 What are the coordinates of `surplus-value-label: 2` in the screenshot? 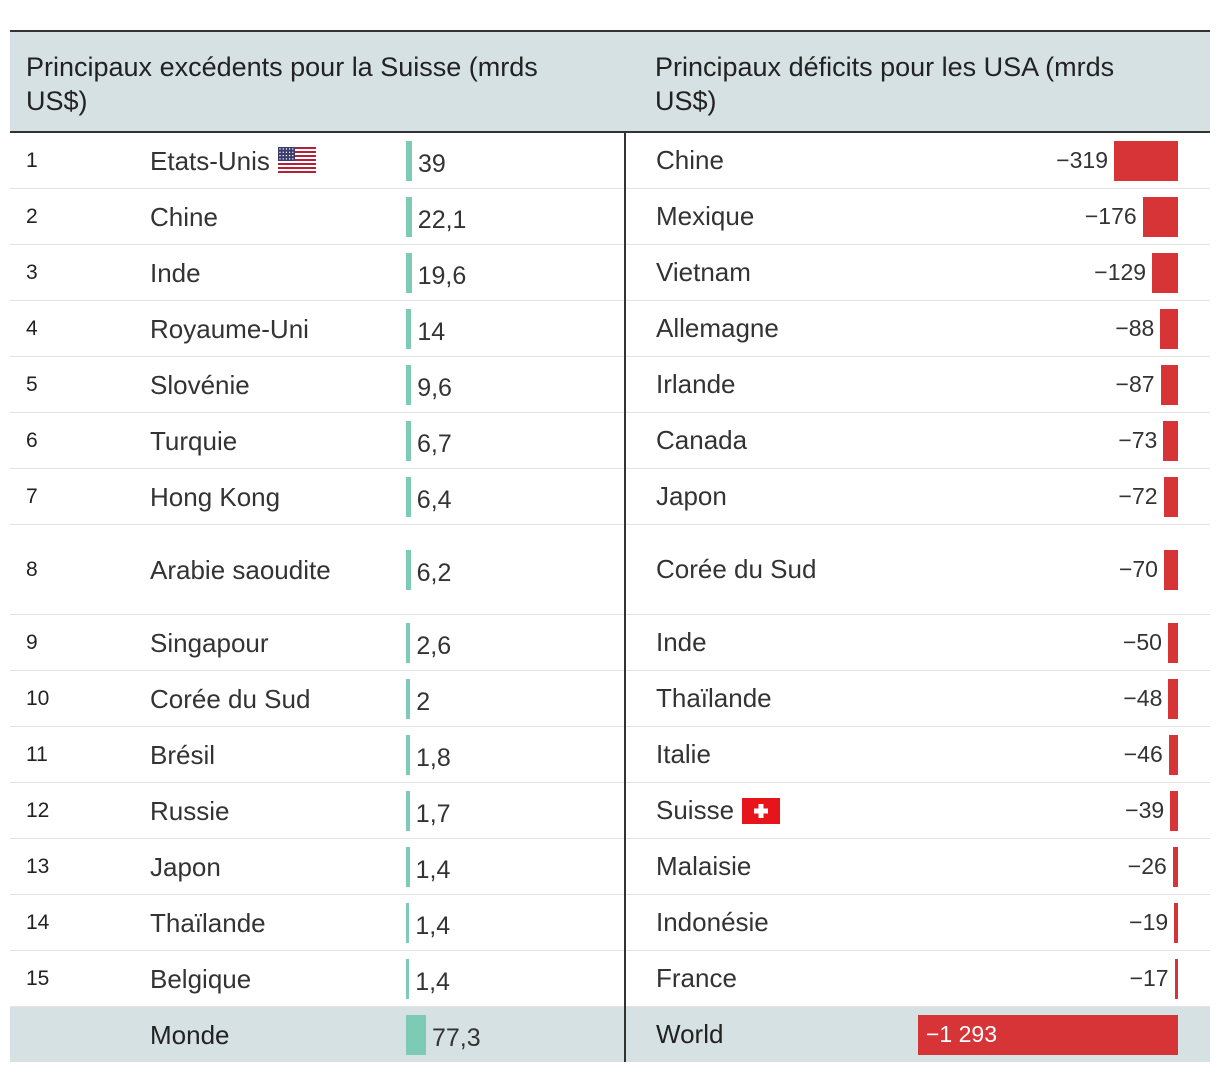 It's located at (423, 702).